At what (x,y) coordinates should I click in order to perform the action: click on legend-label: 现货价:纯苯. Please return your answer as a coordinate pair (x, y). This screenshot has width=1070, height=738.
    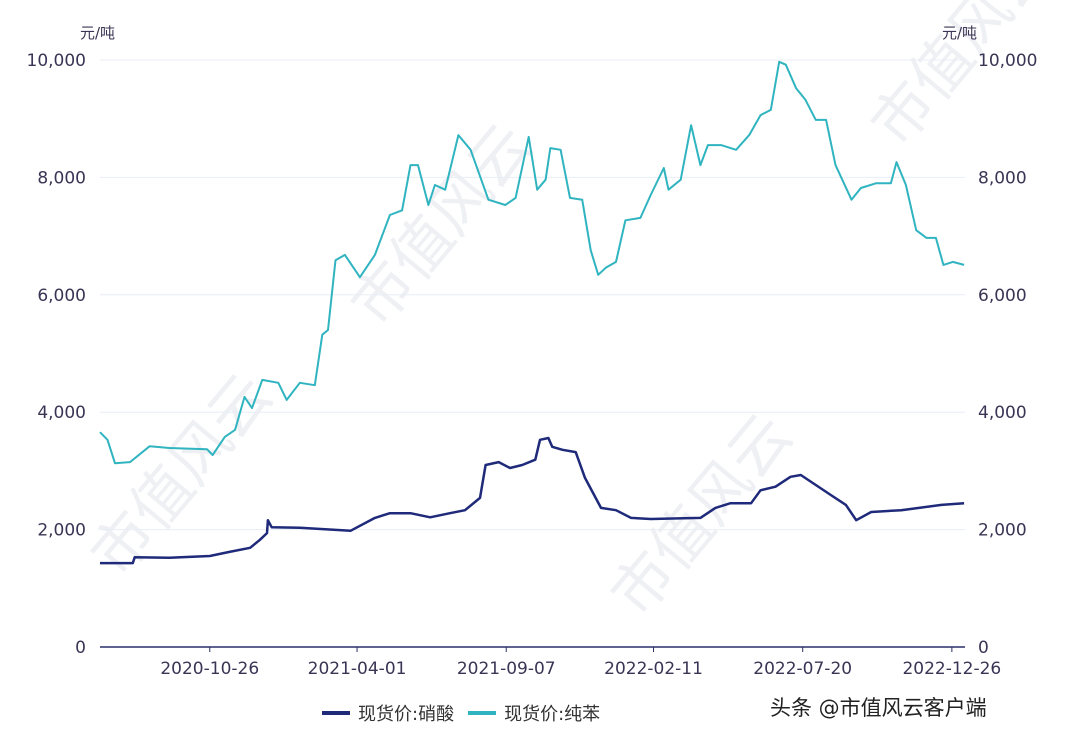
    Looking at the image, I should click on (552, 714).